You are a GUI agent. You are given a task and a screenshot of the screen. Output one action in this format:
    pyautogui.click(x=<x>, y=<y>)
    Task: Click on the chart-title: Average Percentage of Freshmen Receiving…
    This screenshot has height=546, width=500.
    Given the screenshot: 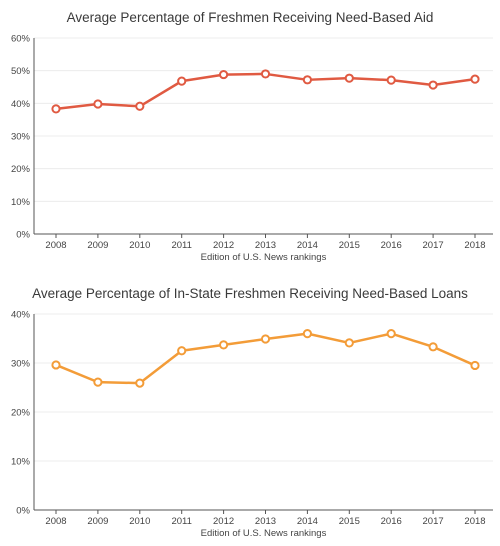 What is the action you would take?
    pyautogui.click(x=250, y=17)
    